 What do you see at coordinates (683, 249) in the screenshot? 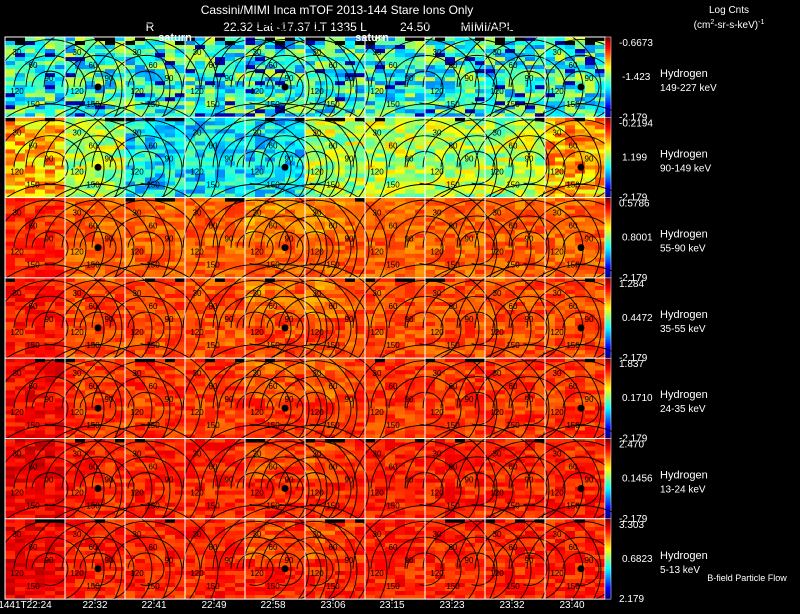
I see `panel-energy: 55-90 keV` at bounding box center [683, 249].